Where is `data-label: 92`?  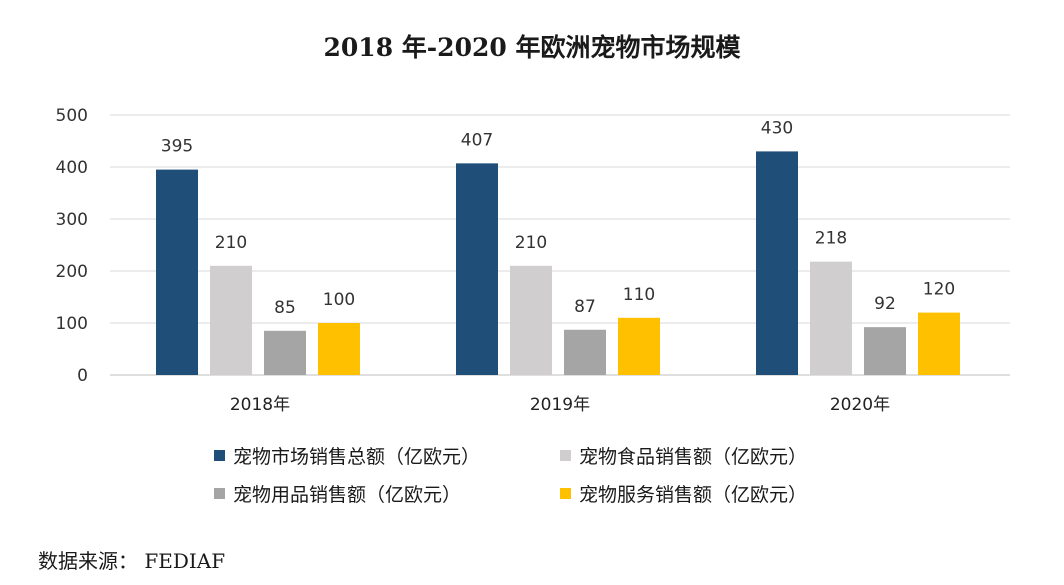 data-label: 92 is located at coordinates (885, 304).